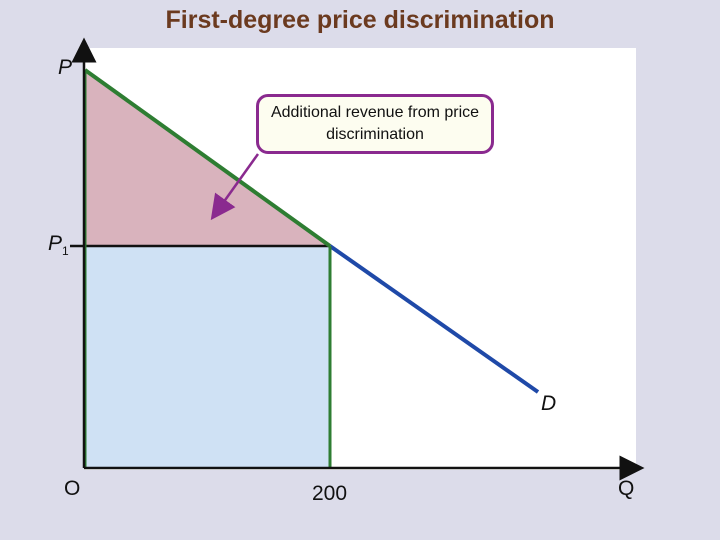  What do you see at coordinates (235, 187) in the screenshot?
I see `callout-arrow` at bounding box center [235, 187].